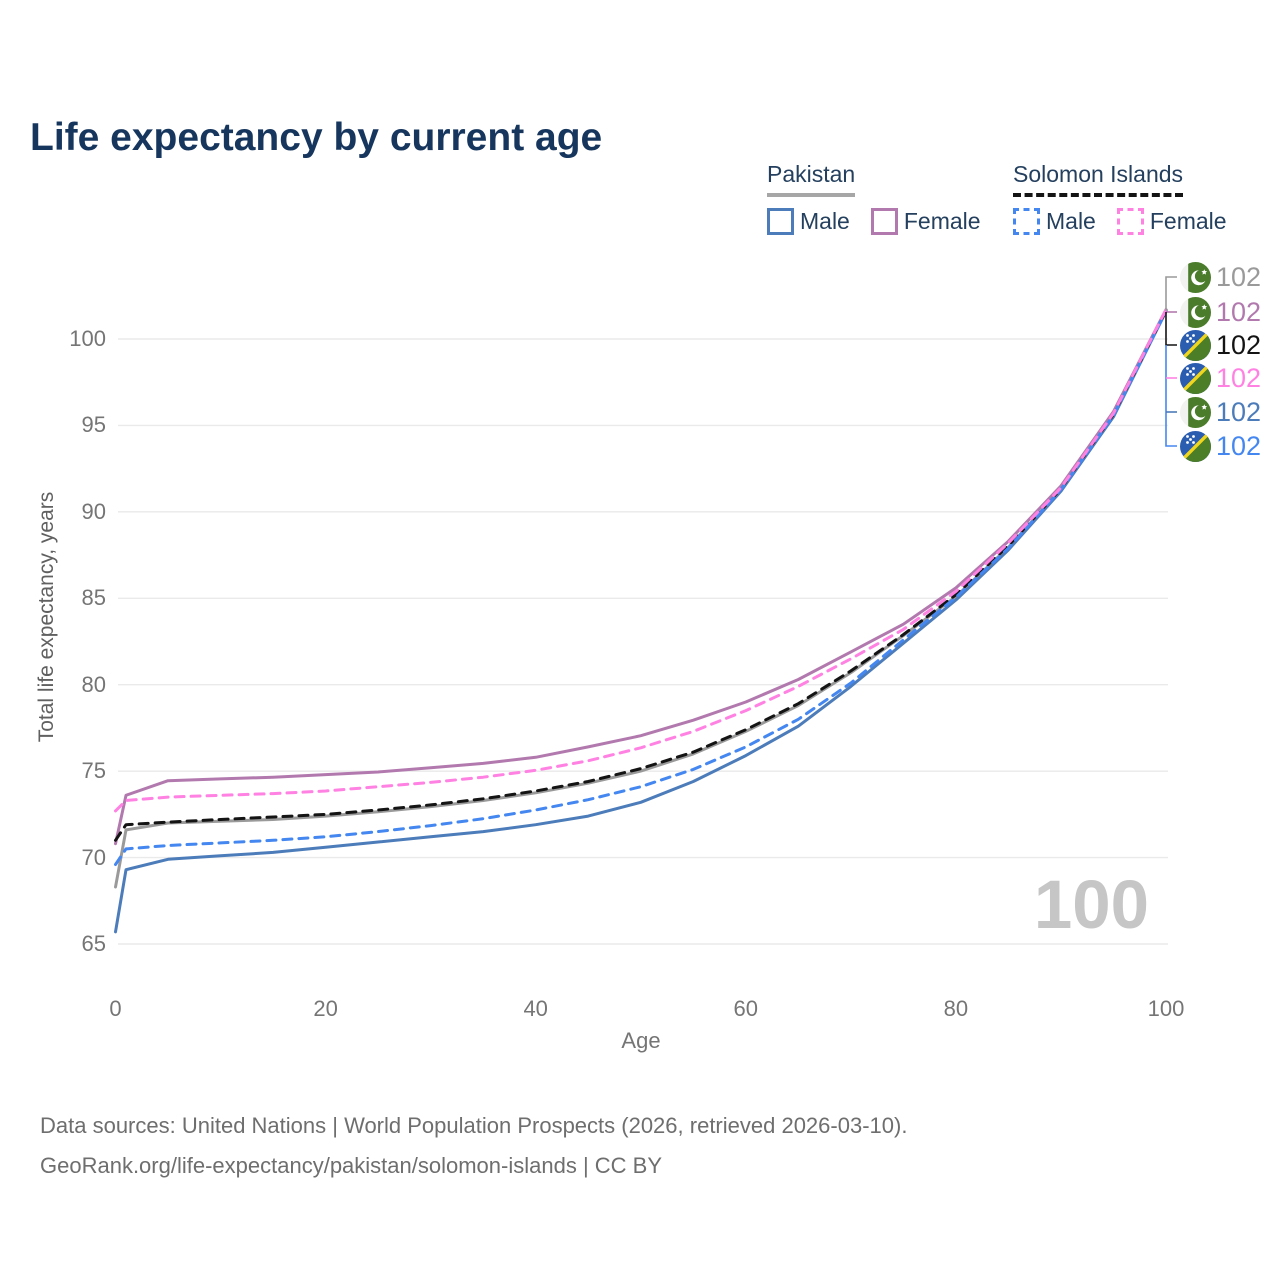  Describe the element at coordinates (115, 1008) in the screenshot. I see `x-tick-0: 0` at that location.